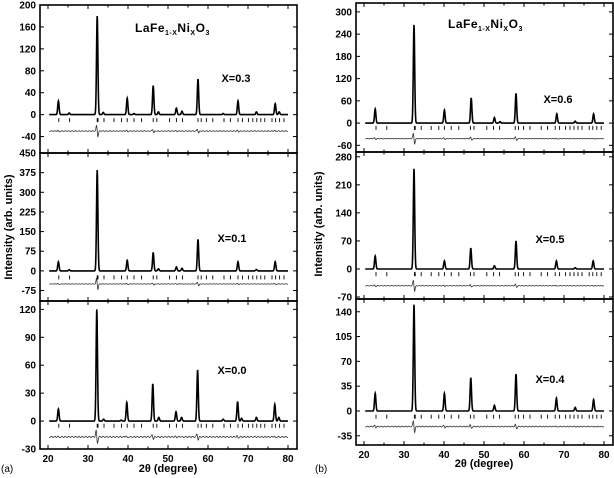 Image resolution: width=614 pixels, height=478 pixels. I want to click on y-tick-label: 35, so click(347, 387).